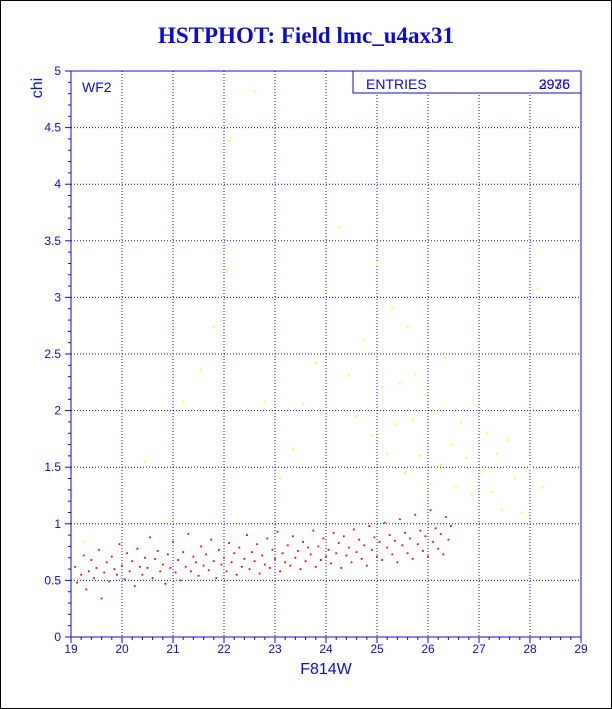 The image size is (612, 709). Describe the element at coordinates (428, 649) in the screenshot. I see `x-tick-label: 26` at that location.